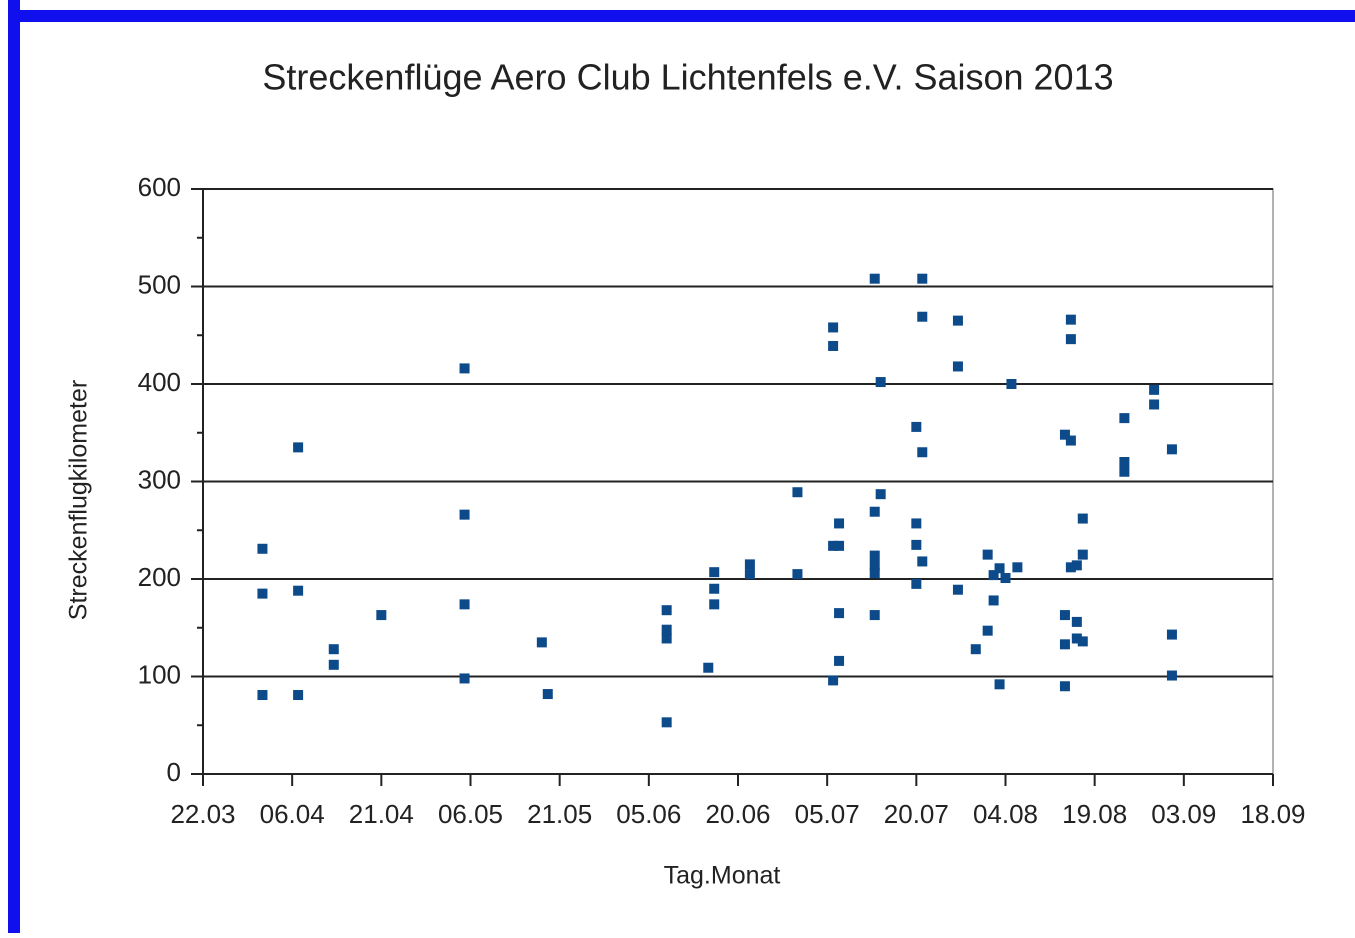 Image resolution: width=1355 pixels, height=938 pixels. I want to click on x-tick-label: 20.06, so click(737, 814).